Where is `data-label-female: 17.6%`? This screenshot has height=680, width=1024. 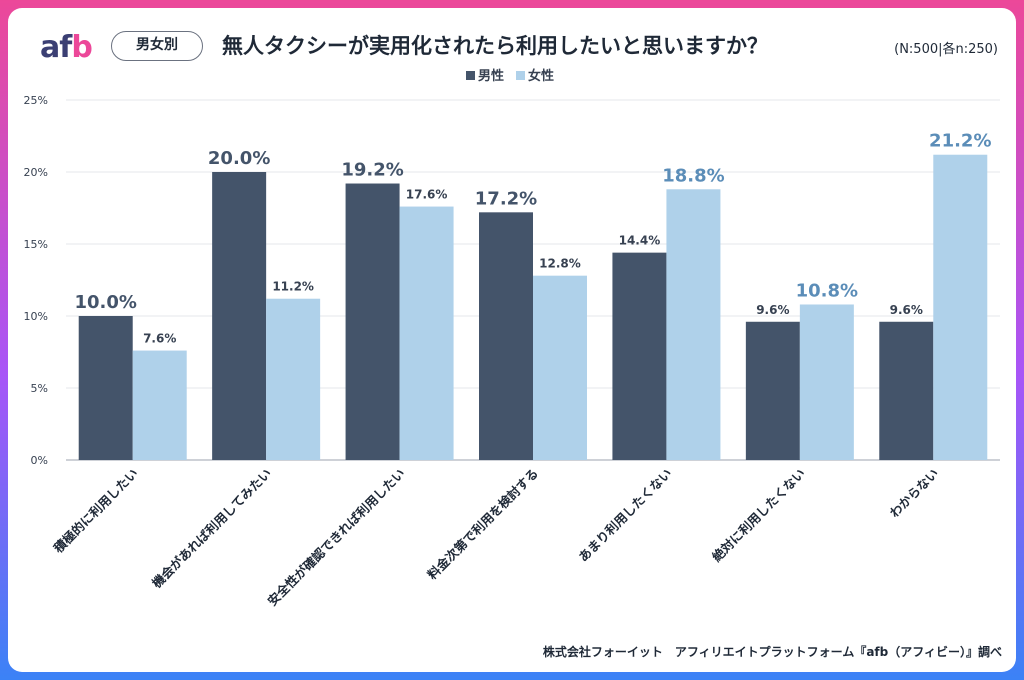
data-label-female: 17.6% is located at coordinates (427, 195).